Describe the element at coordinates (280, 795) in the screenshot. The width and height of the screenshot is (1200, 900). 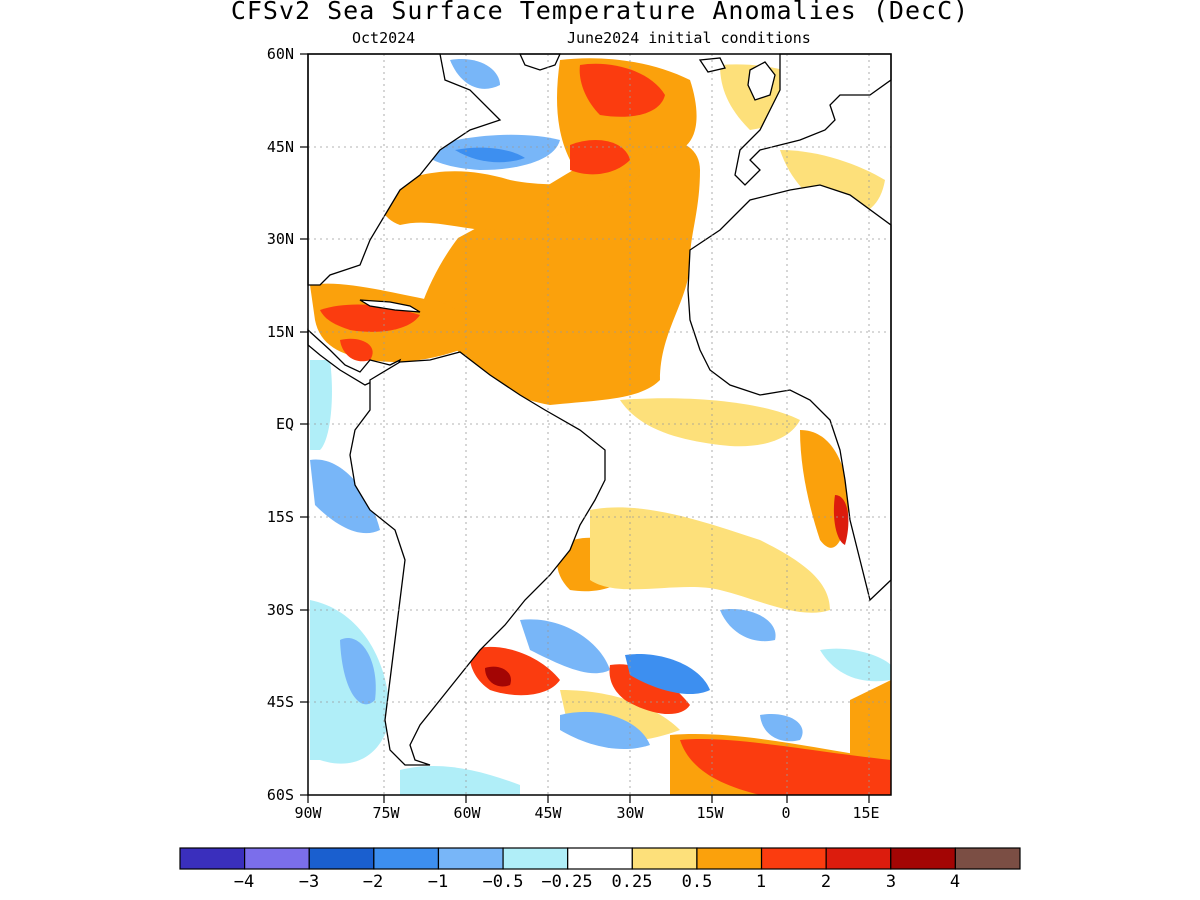
I see `lat-label-60s: 60S` at that location.